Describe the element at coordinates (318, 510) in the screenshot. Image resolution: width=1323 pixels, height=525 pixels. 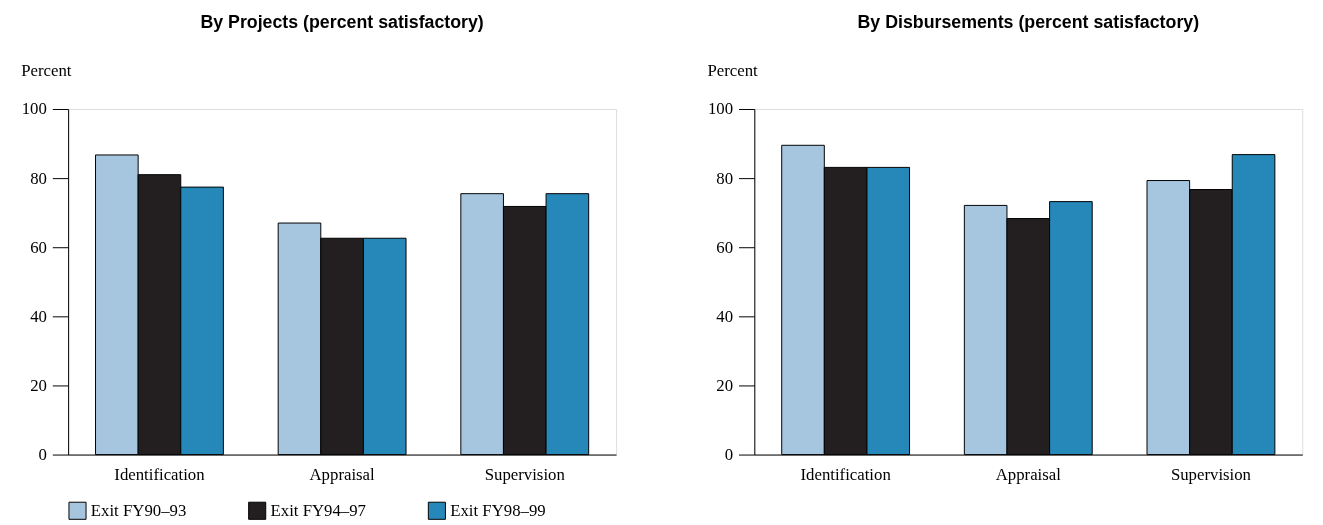
I see `legend-label: Exit FY94–97` at that location.